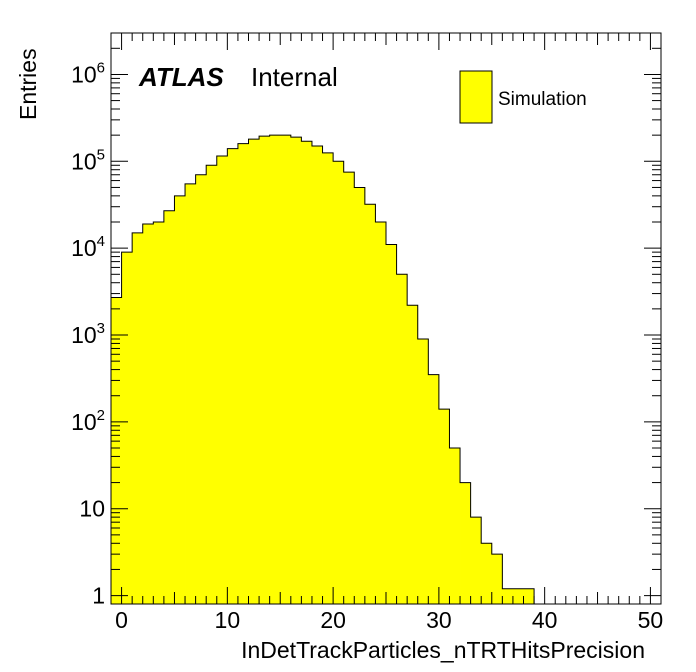 Image resolution: width=696 pixels, height=672 pixels. What do you see at coordinates (88, 160) in the screenshot?
I see `y-tick-label: 10⁵` at bounding box center [88, 160].